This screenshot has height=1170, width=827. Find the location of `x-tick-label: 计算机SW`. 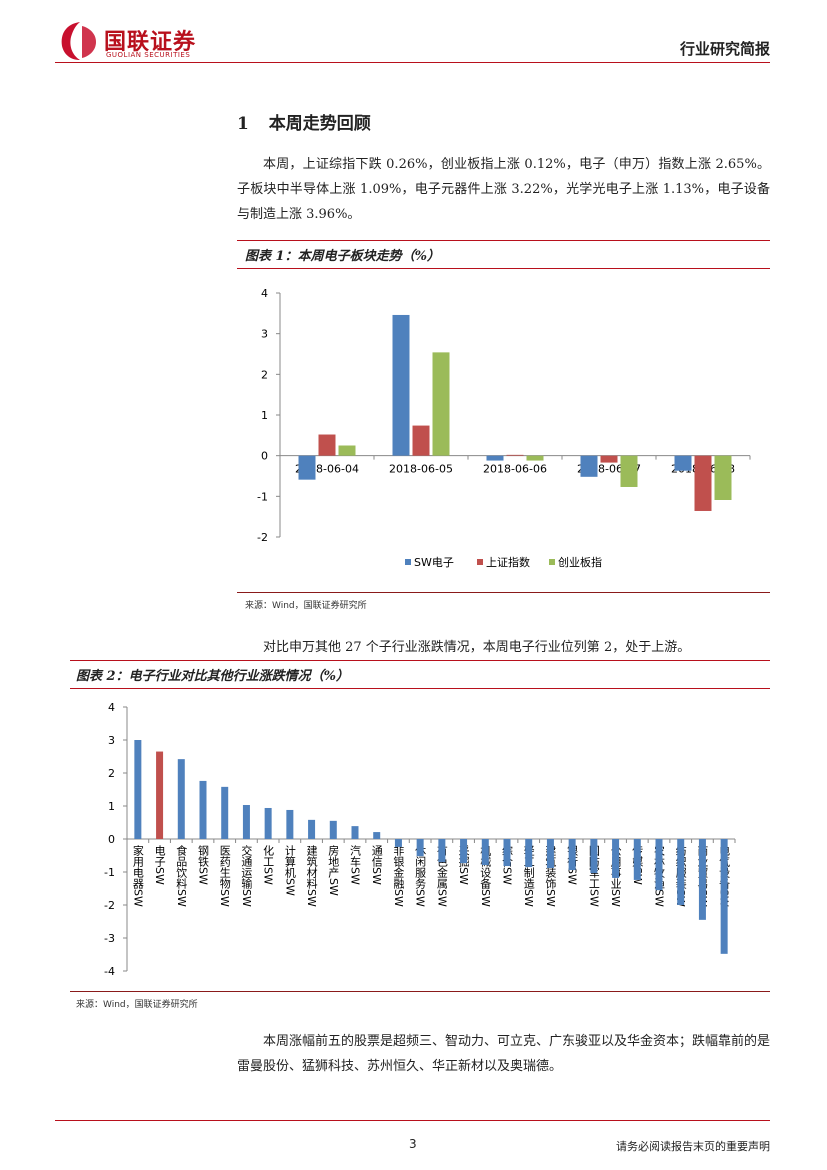

x-tick-label: 计算机SW is located at coordinates (289, 870).